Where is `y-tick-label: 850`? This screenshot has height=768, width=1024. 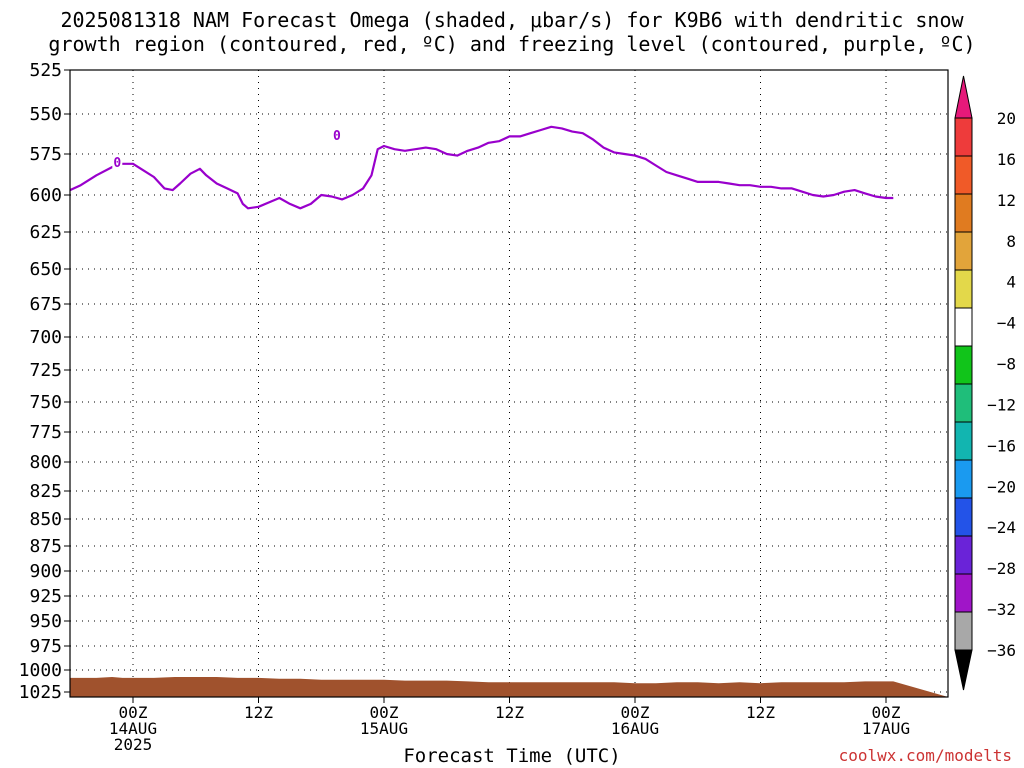 y-tick-label: 850 is located at coordinates (45, 519).